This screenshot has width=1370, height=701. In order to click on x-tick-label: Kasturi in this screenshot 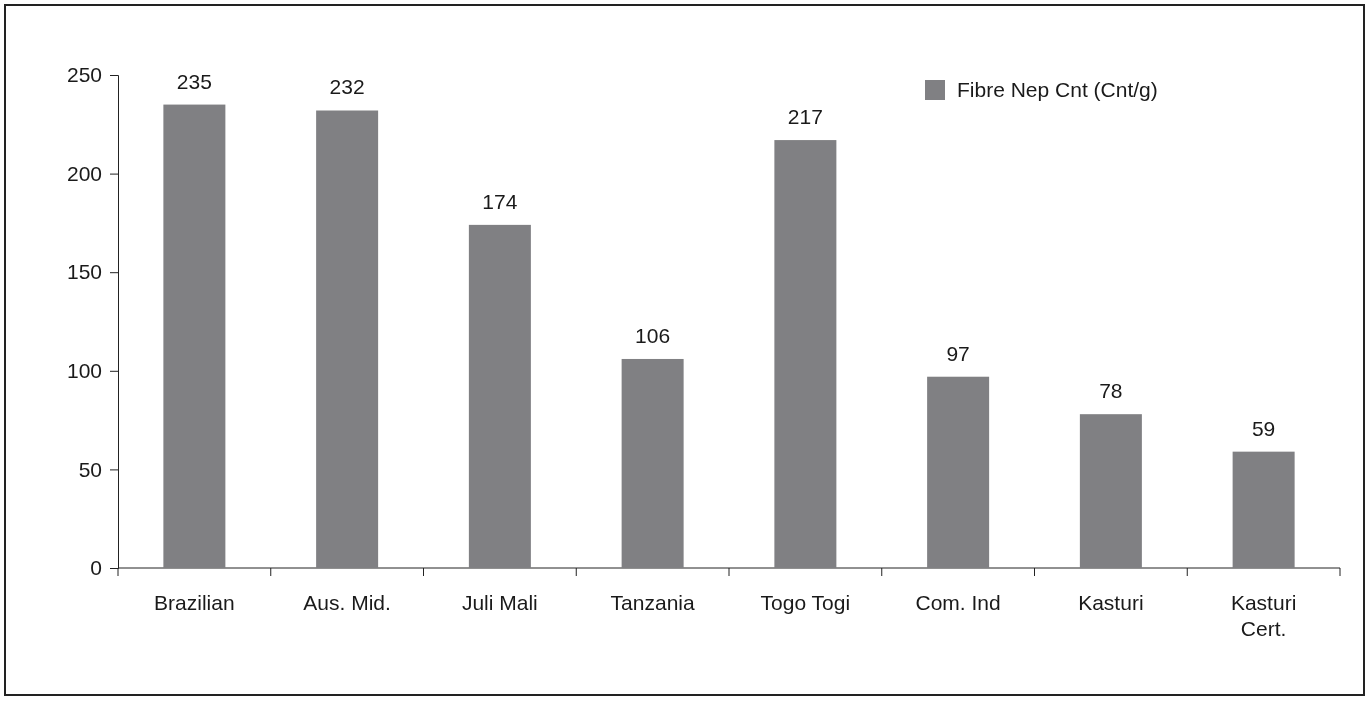, I will do `click(1111, 602)`.